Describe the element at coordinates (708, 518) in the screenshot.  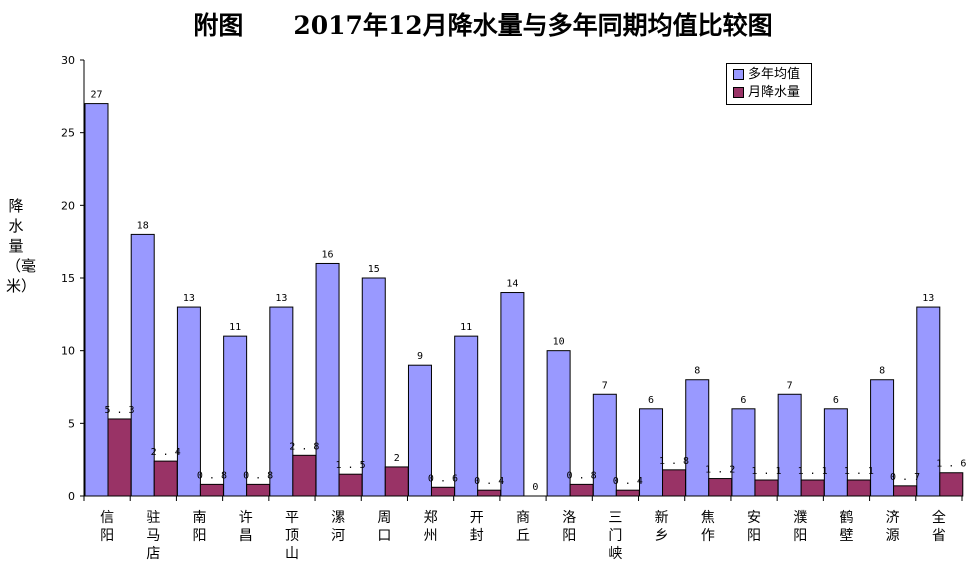
I see `x-tick-label: 焦` at that location.